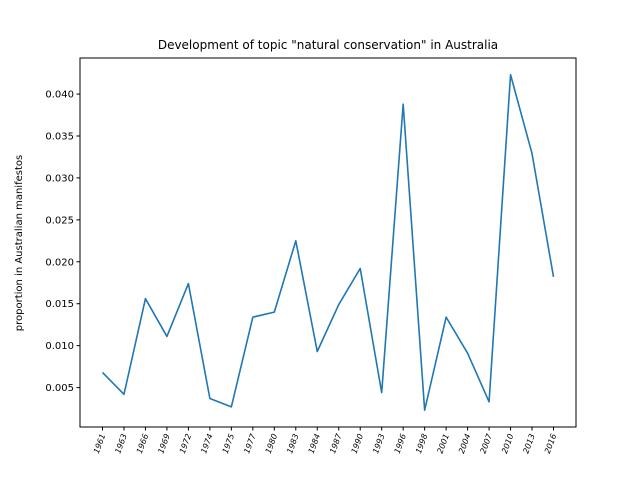  I want to click on y-tick-label: 0.010, so click(59, 346).